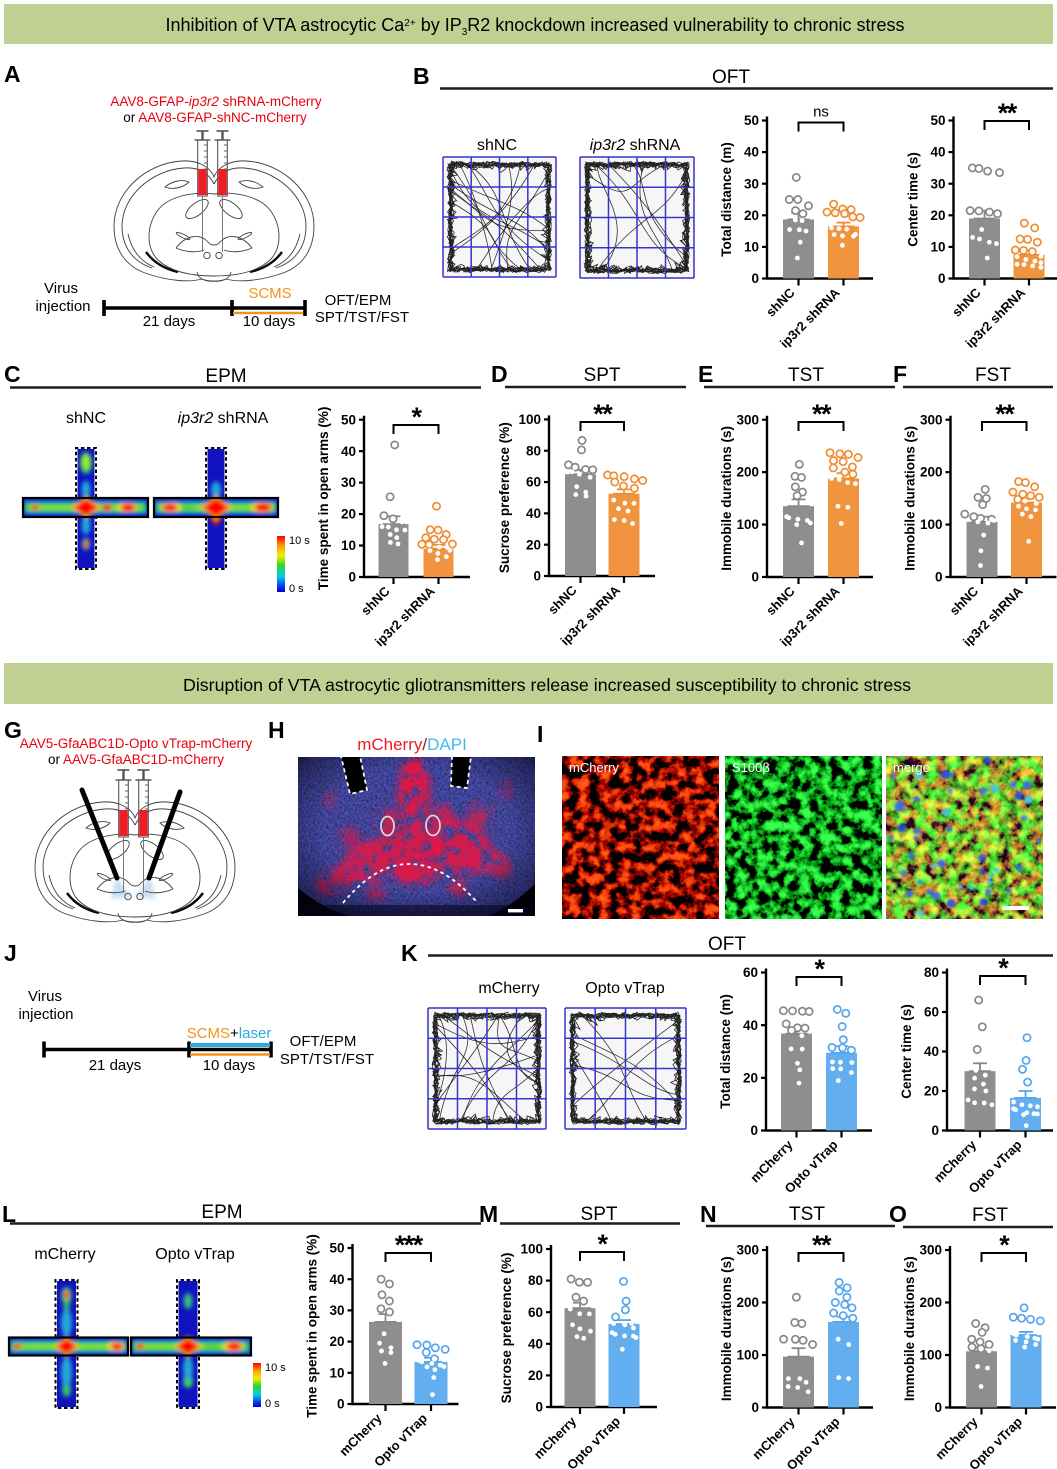  Describe the element at coordinates (708, 1214) in the screenshot. I see `svg-text: N` at that location.